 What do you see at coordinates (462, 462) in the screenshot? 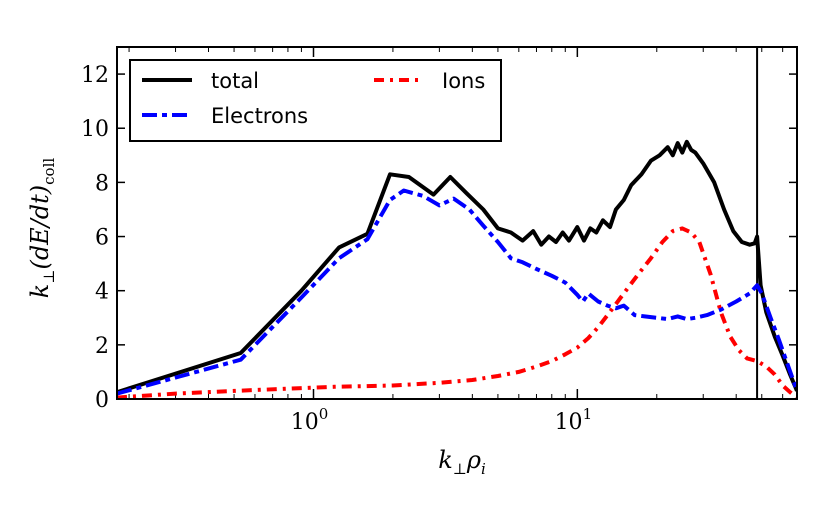
I see `x-axis-label: k⊥ρi` at bounding box center [462, 462].